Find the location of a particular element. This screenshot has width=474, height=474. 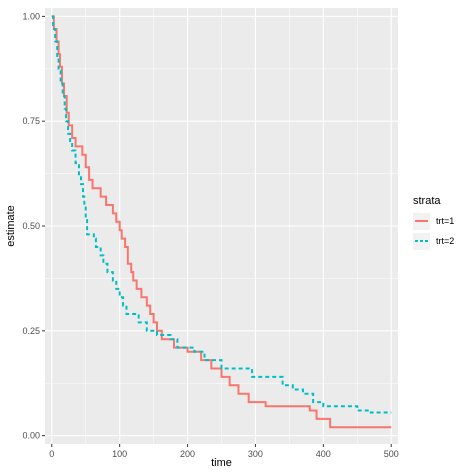

legend-label-2: trt=2 is located at coordinates (445, 241).